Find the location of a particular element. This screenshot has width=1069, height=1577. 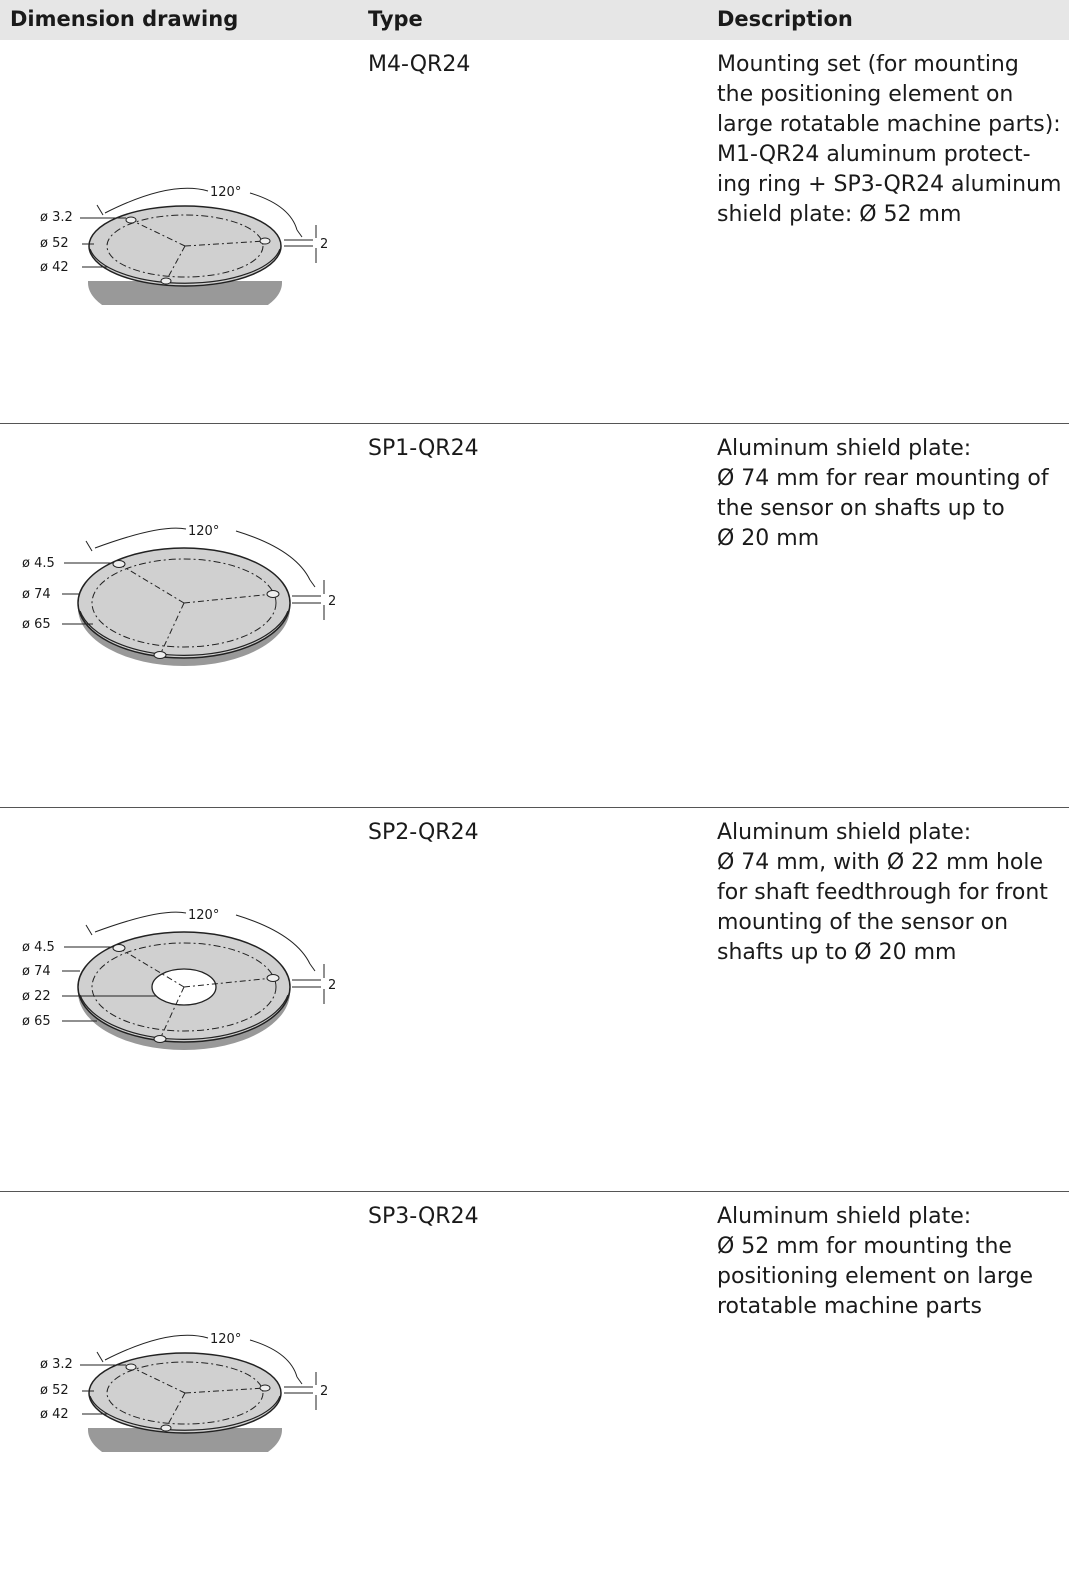

plate-large-drawing is located at coordinates (193, 596).